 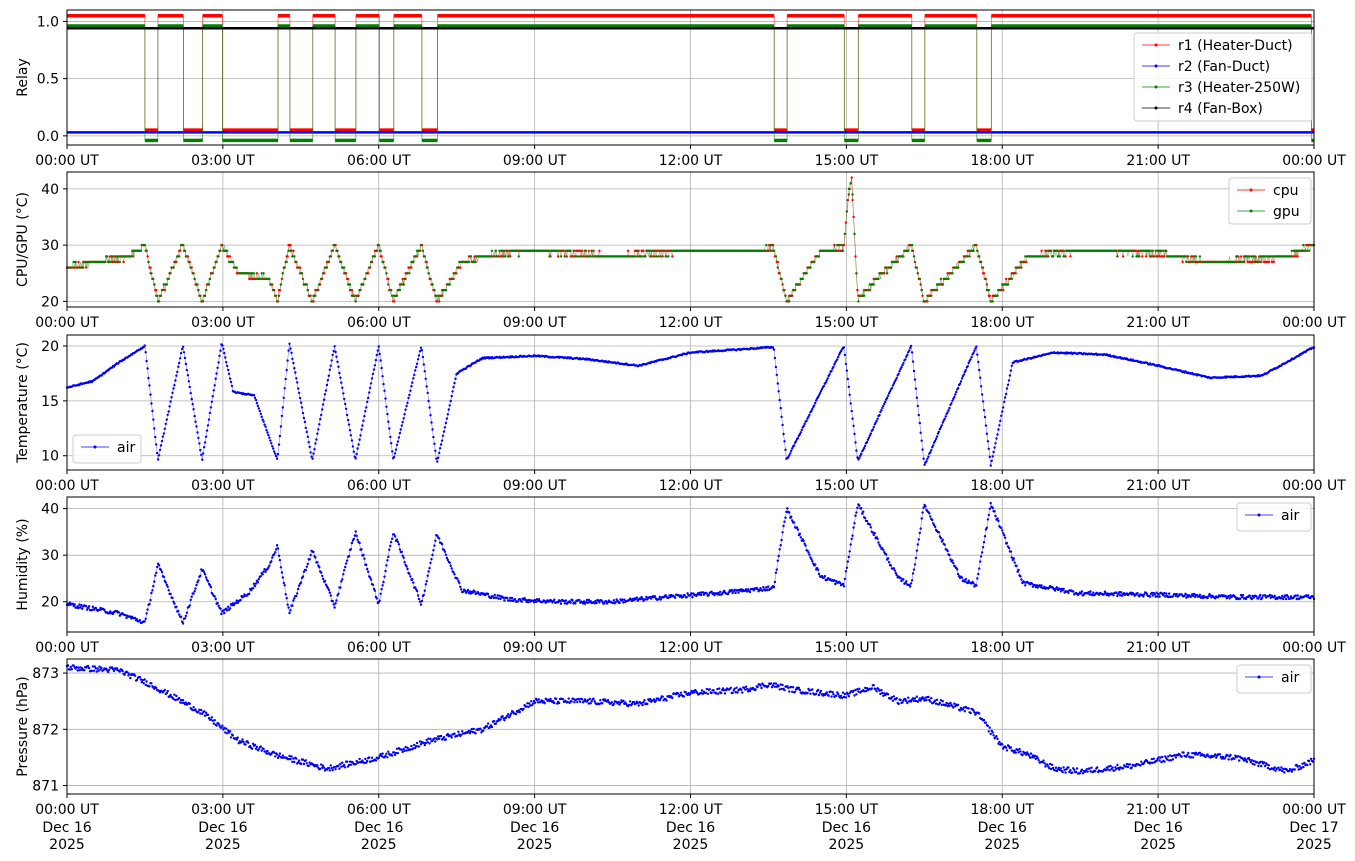 What do you see at coordinates (1274, 517) in the screenshot?
I see `legend-box` at bounding box center [1274, 517].